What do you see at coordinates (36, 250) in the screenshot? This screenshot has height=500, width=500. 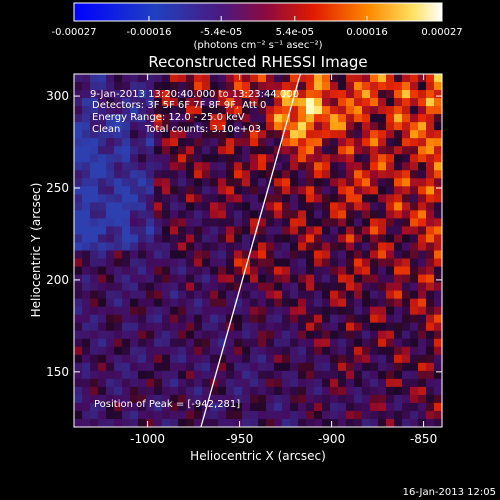 I see `y-axis-label: Heliocentric Y (arcsec)` at bounding box center [36, 250].